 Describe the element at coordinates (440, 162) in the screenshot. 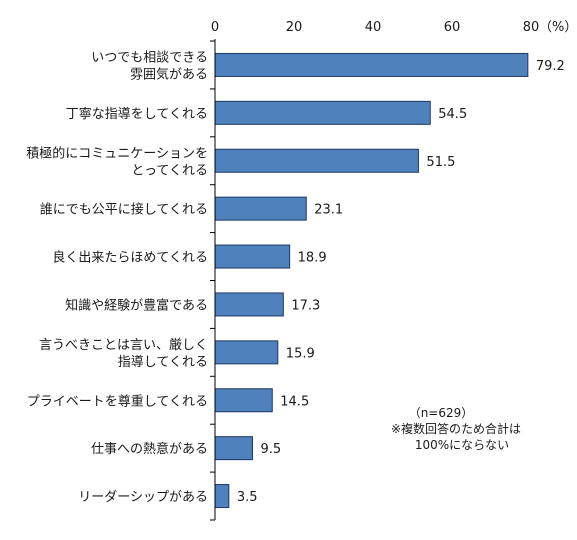

I see `value-label: 51.5` at that location.